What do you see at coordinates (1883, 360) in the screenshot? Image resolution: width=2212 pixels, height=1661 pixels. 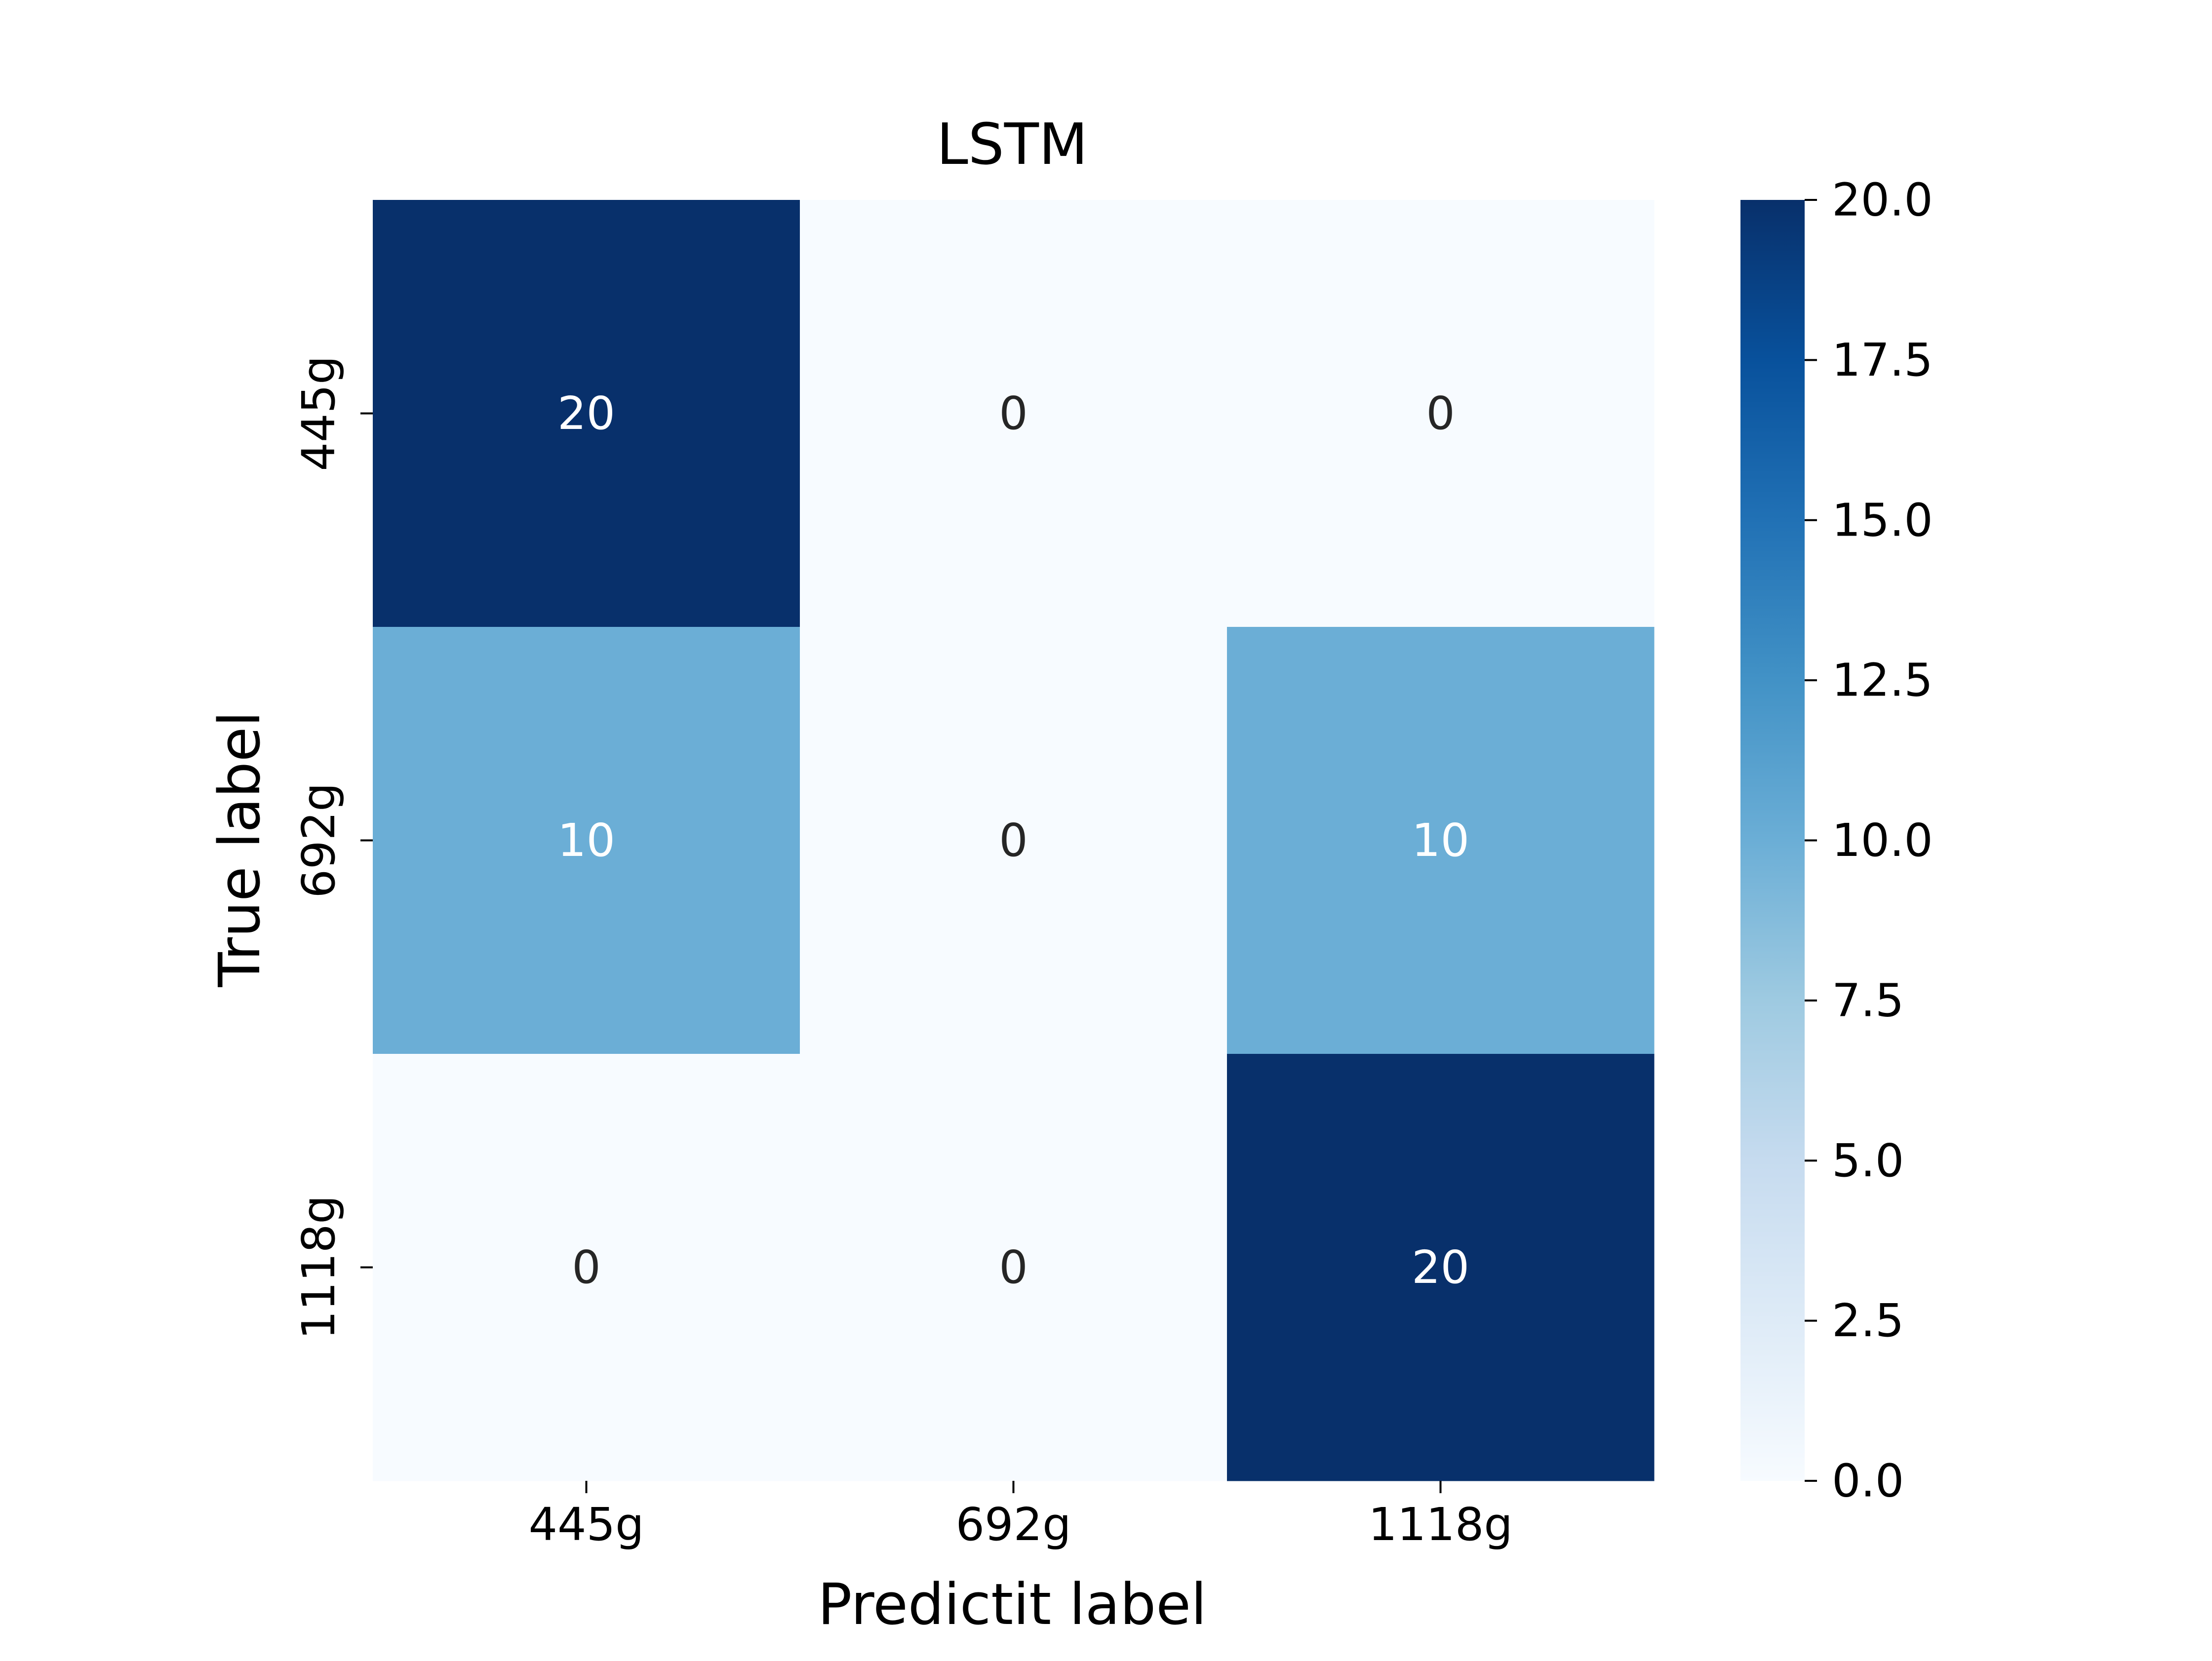 I see `colorbar-tick-label: 17.5` at bounding box center [1883, 360].